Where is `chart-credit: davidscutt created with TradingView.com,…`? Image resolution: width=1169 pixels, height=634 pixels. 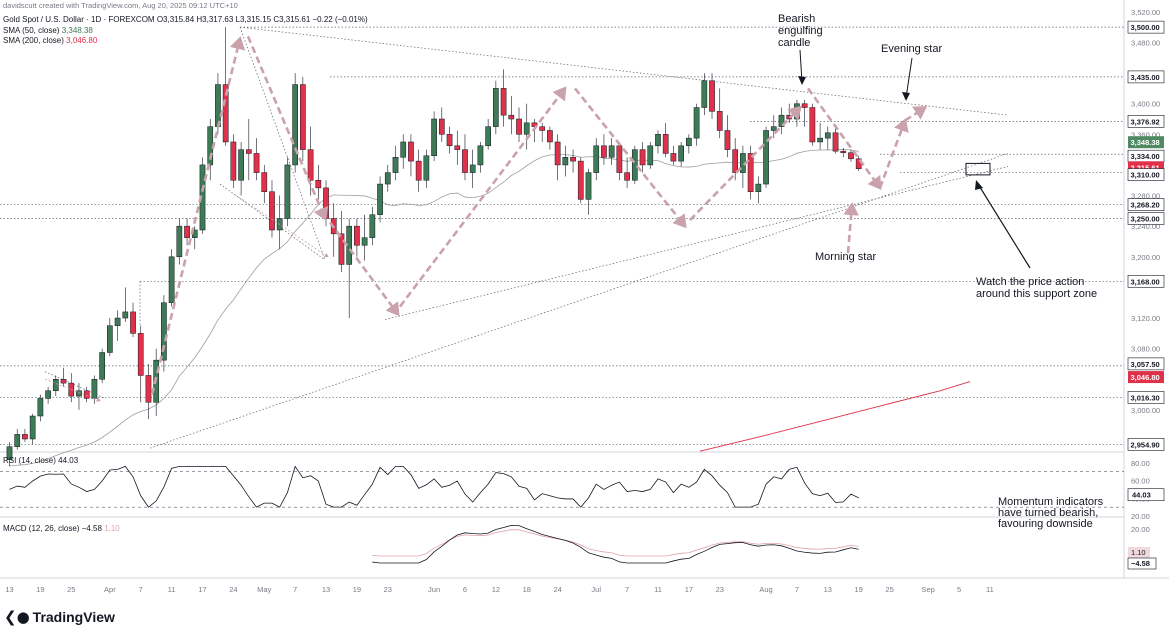
chart-credit: davidscutt created with TradingView.com,… is located at coordinates (120, 5).